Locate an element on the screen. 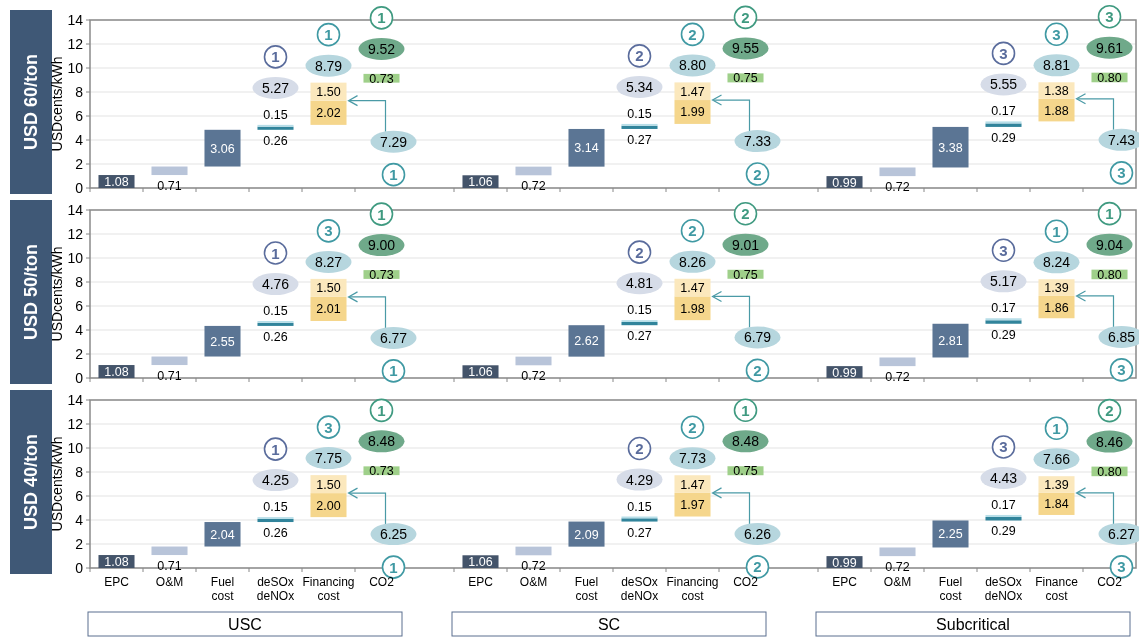 The width and height of the screenshot is (1139, 637). annotation: 4.43 is located at coordinates (1003, 477).